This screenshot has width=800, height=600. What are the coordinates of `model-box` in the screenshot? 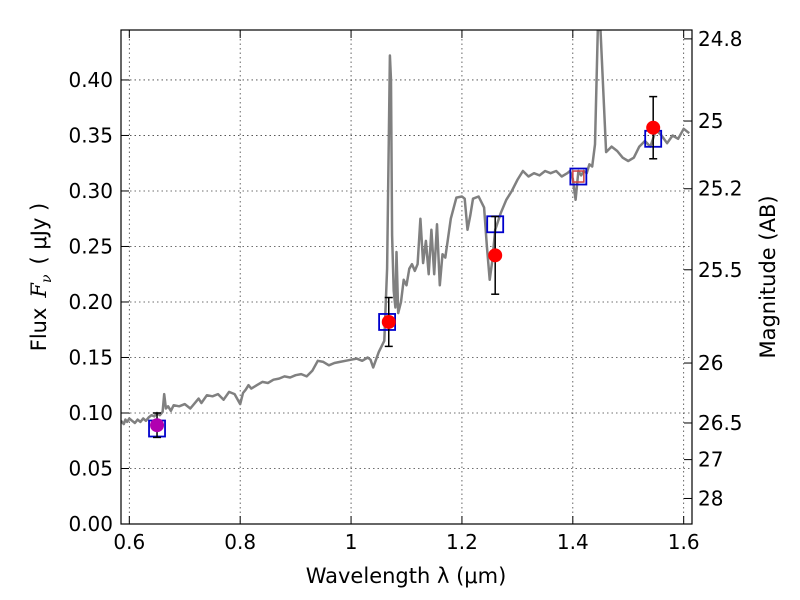 It's located at (578, 176).